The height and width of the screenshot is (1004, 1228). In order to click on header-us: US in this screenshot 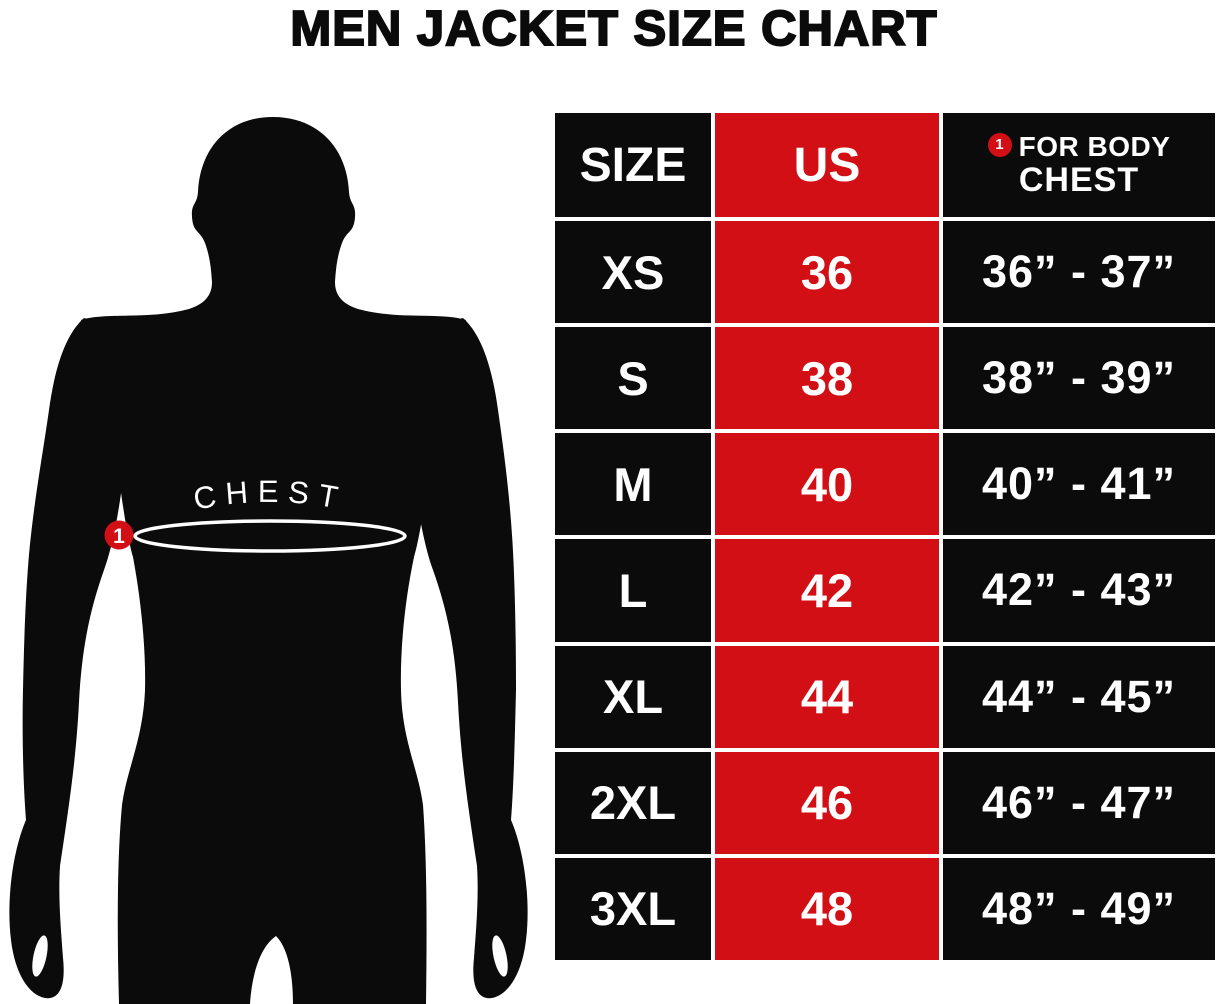, I will do `click(827, 165)`.